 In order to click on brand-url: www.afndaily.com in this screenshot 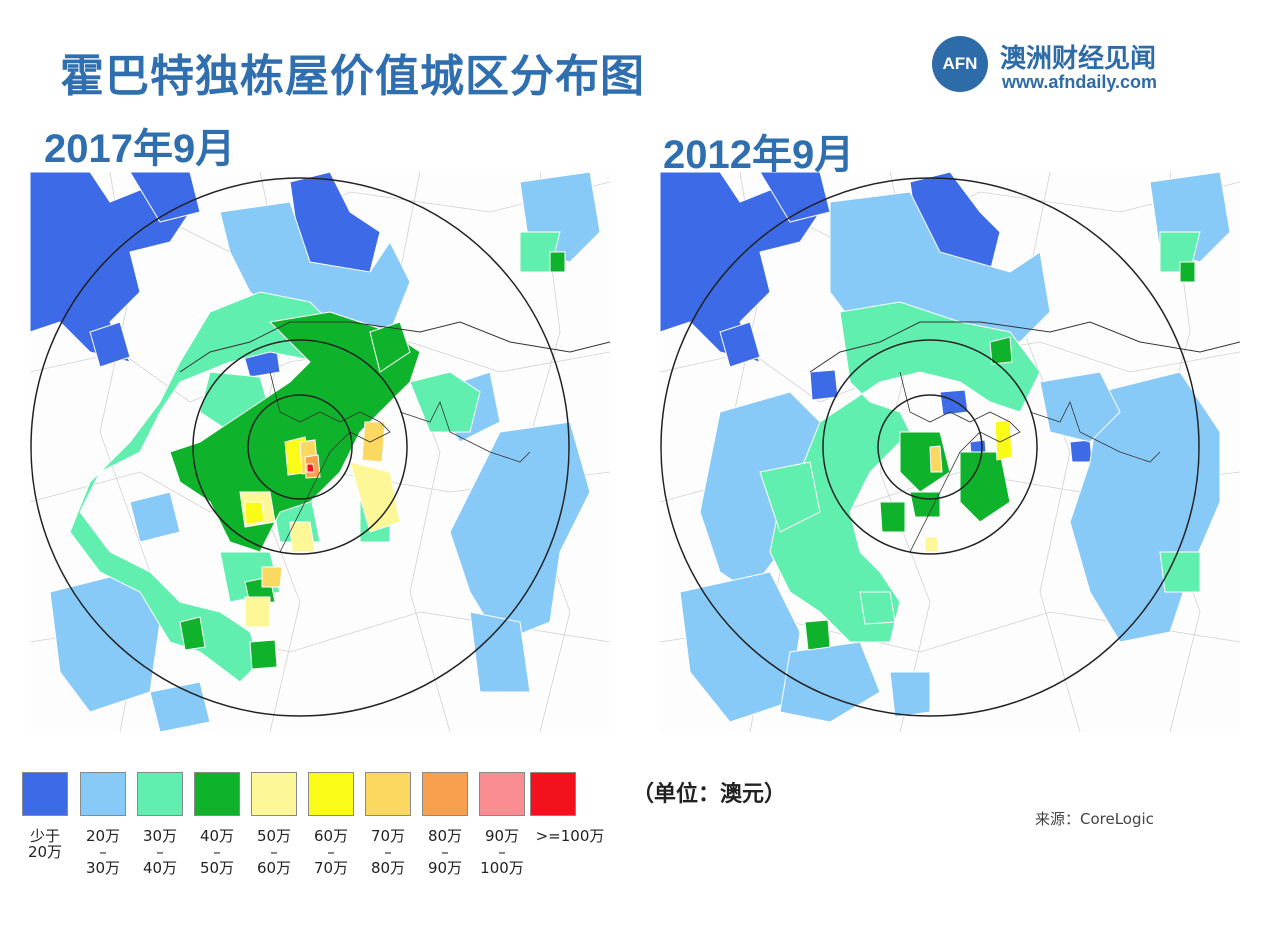, I will do `click(1080, 82)`.